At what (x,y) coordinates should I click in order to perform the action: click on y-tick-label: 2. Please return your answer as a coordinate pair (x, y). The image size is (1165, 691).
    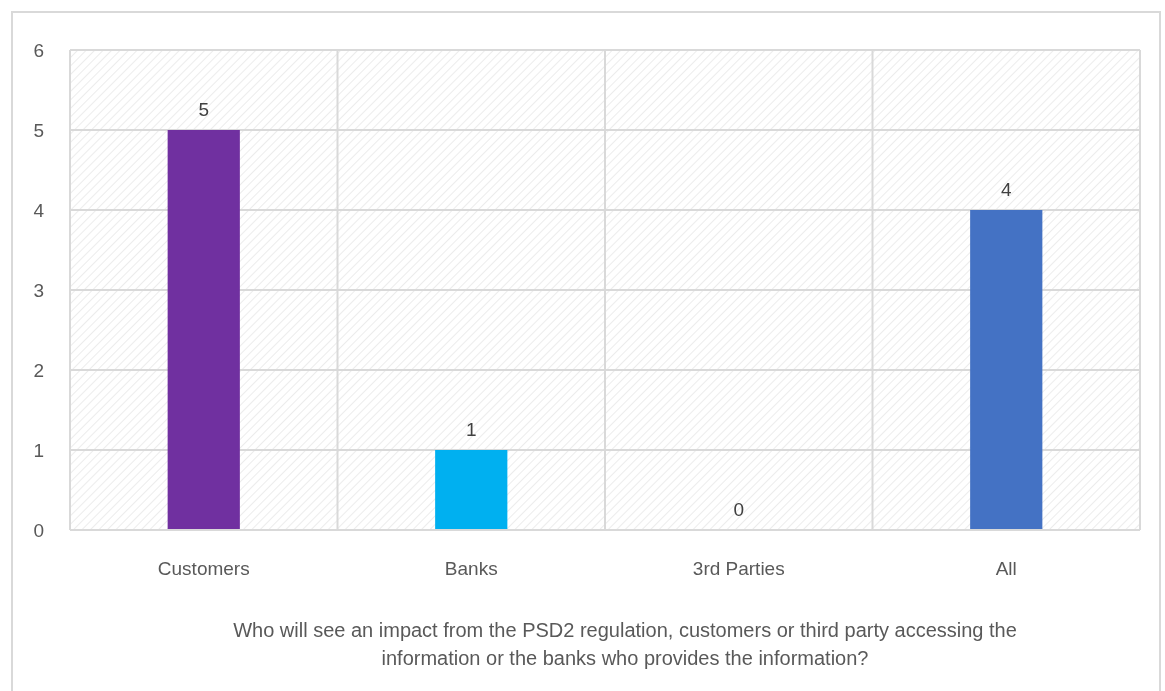
    Looking at the image, I should click on (38, 370).